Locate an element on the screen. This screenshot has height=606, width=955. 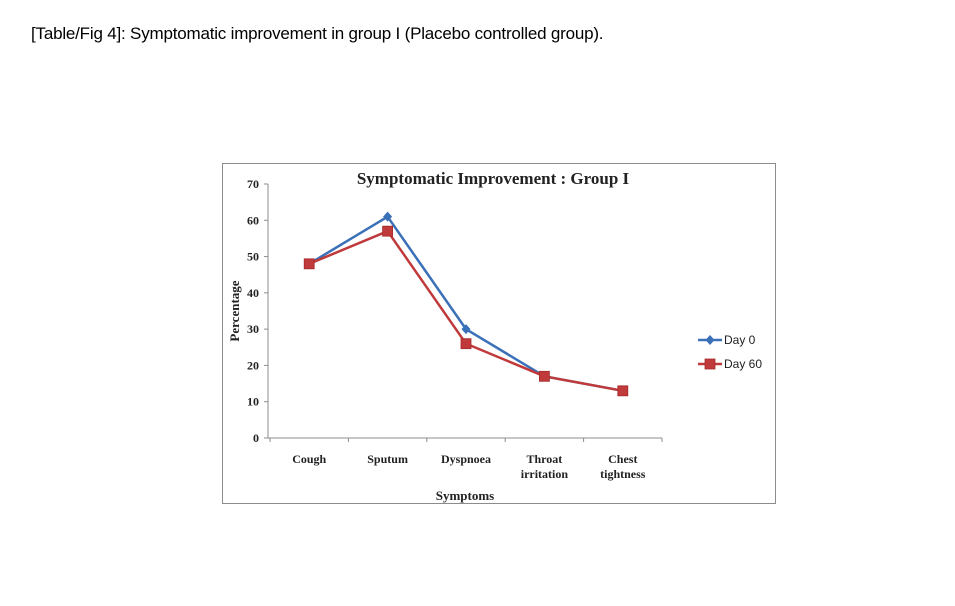
x-tick-label-line: Dyspnoea is located at coordinates (466, 459).